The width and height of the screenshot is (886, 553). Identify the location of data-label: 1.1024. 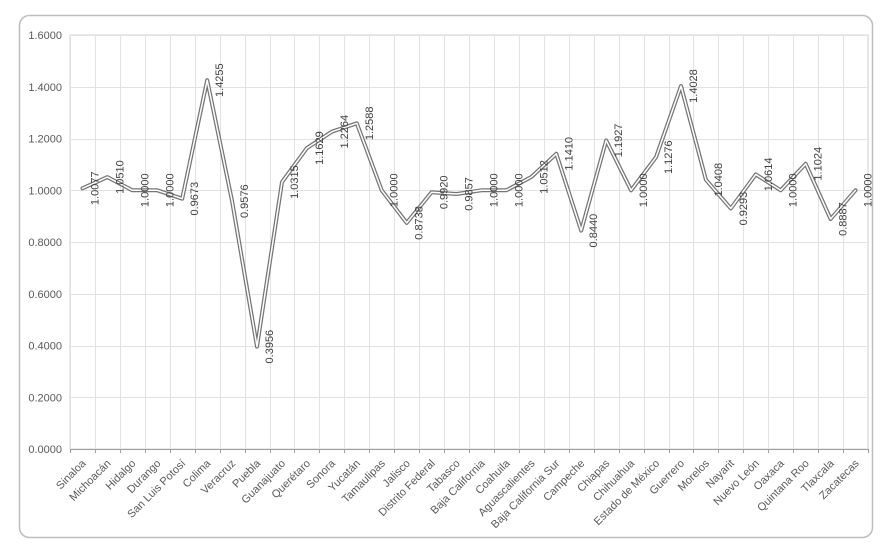
(819, 164).